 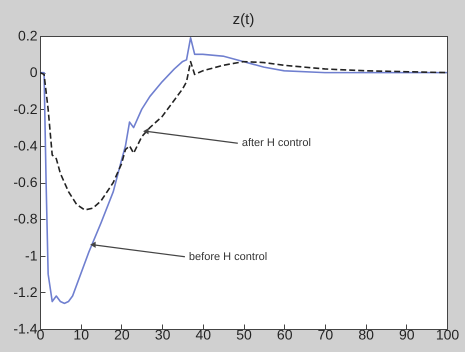 What do you see at coordinates (25, 145) in the screenshot?
I see `y-tick-label: -0.4` at bounding box center [25, 145].